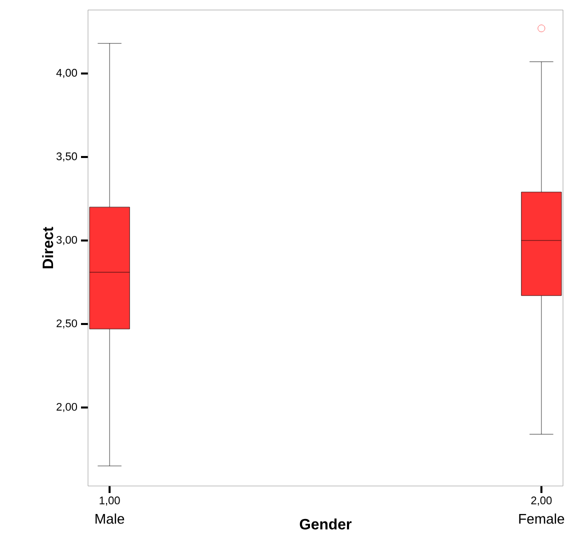 The width and height of the screenshot is (581, 559). Describe the element at coordinates (67, 407) in the screenshot. I see `y-tick-label: 2,00` at that location.